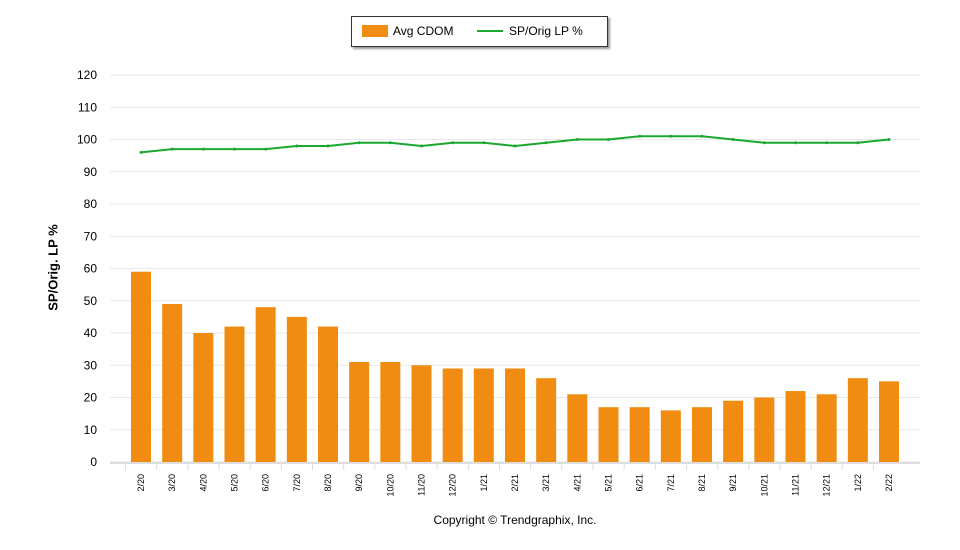 Image resolution: width=960 pixels, height=550 pixels. What do you see at coordinates (515, 483) in the screenshot?
I see `x-tick-label: 2/21` at bounding box center [515, 483].